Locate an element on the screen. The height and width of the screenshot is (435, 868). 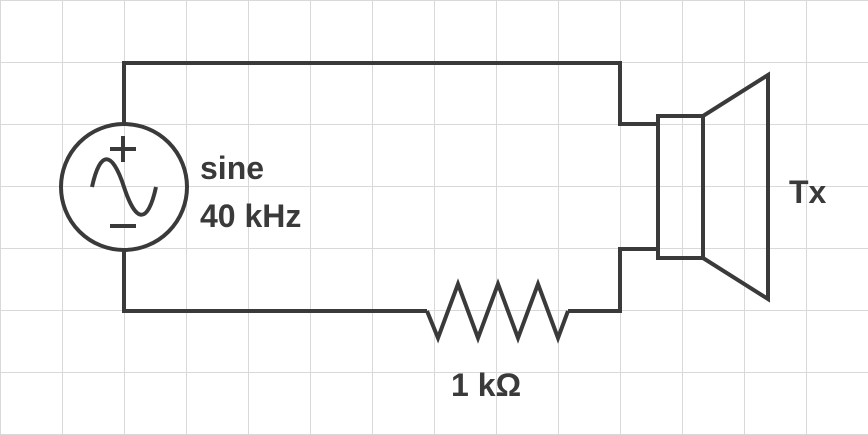
sine-wave-icon is located at coordinates (124, 187).